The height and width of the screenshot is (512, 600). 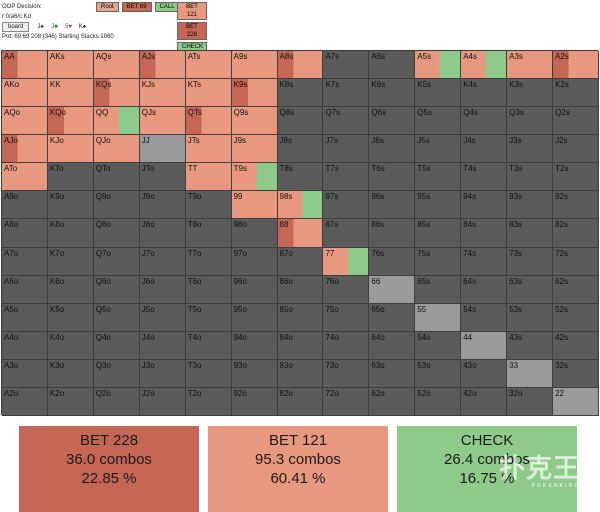 I want to click on hand-cell: T5s, so click(x=438, y=177).